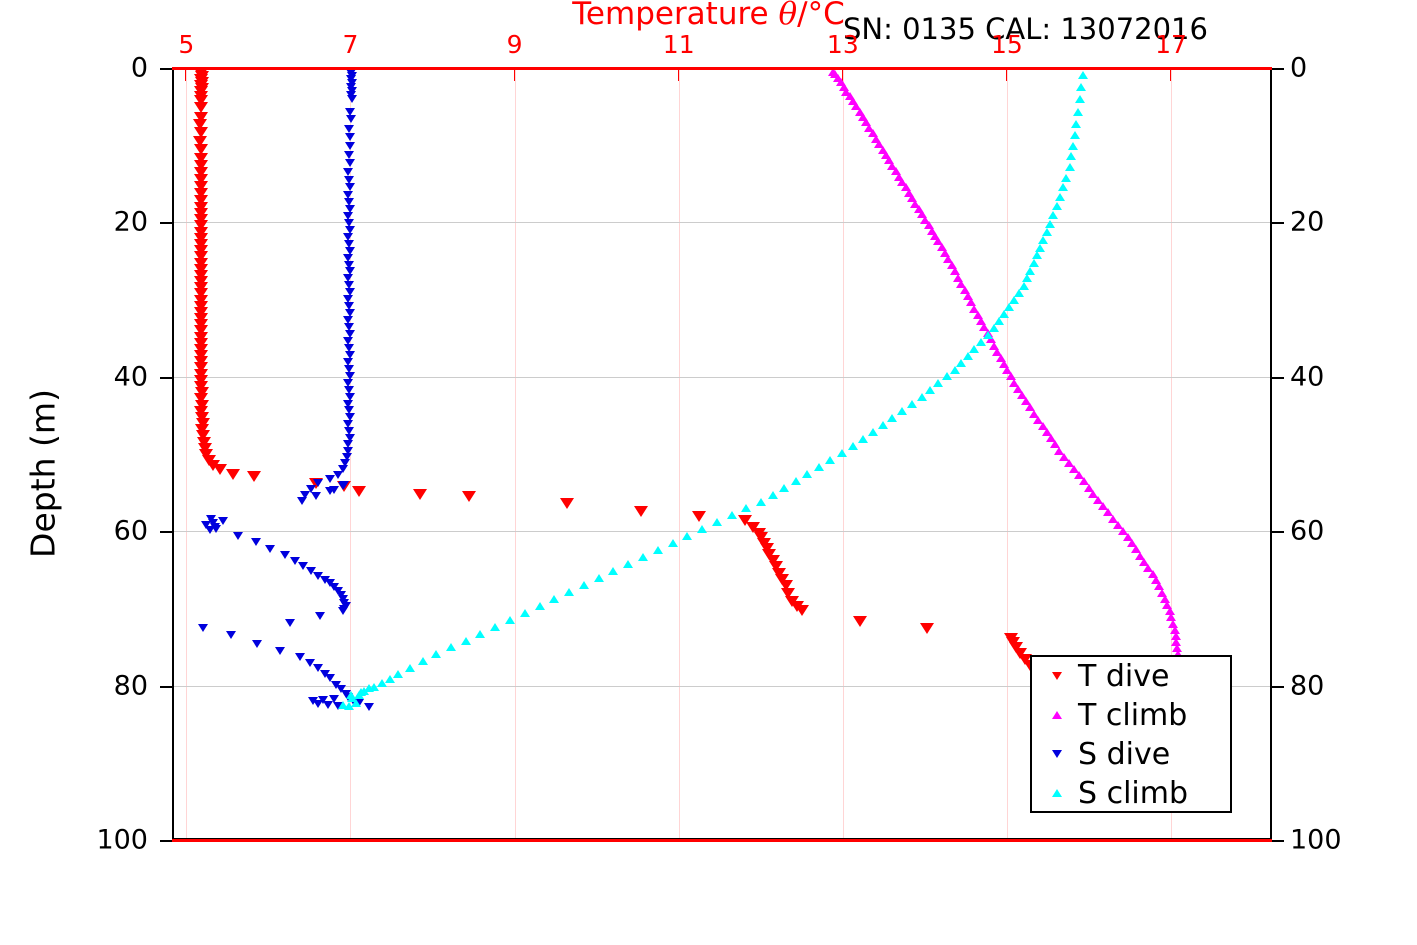 The height and width of the screenshot is (945, 1417). I want to click on legend-item: T climb, so click(1131, 715).